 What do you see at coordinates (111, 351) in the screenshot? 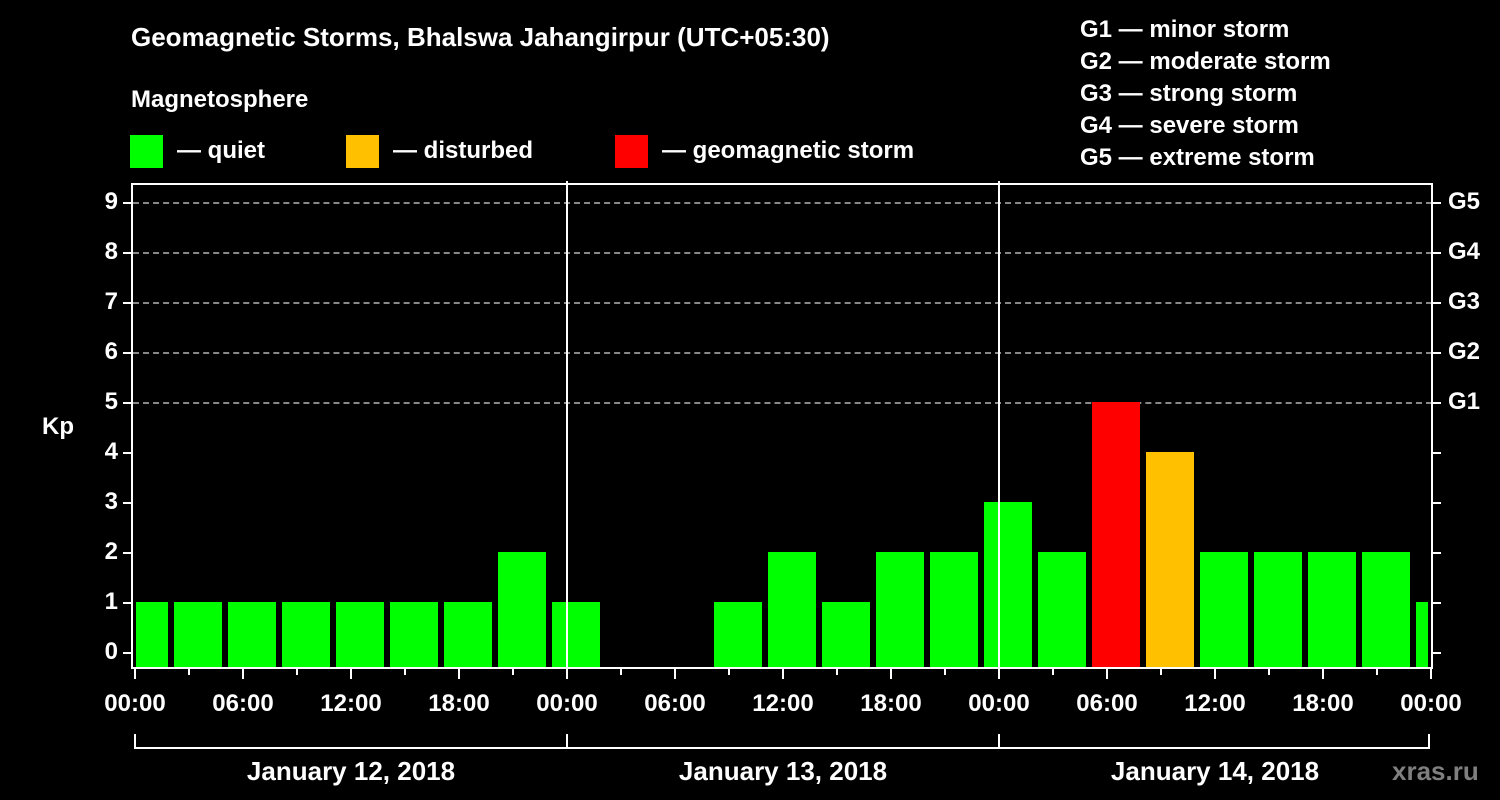
I see `y-tick-label: 6` at bounding box center [111, 351].